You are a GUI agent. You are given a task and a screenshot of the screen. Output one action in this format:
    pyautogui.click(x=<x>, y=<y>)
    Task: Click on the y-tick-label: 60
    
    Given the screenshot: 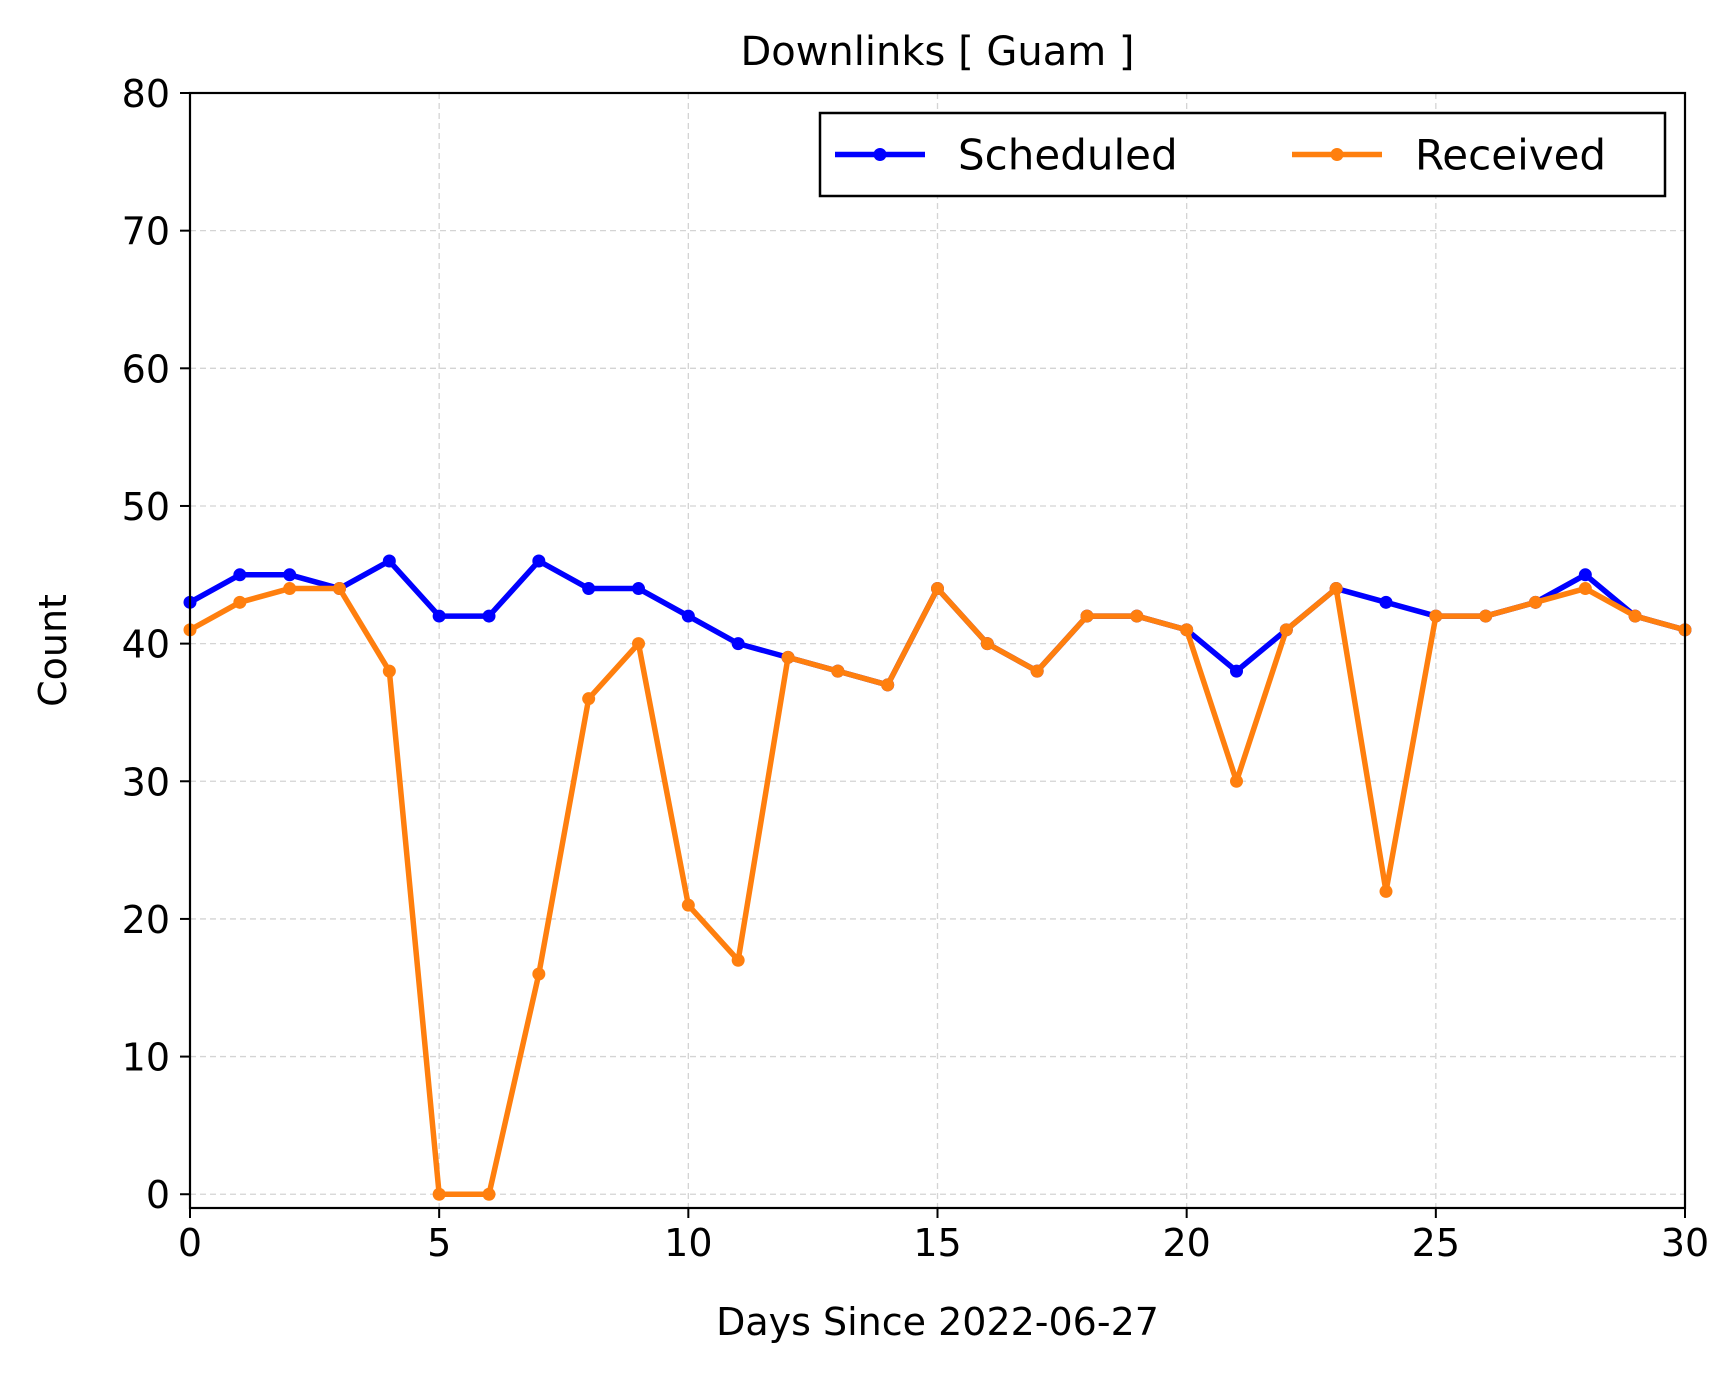 What is the action you would take?
    pyautogui.click(x=146, y=369)
    